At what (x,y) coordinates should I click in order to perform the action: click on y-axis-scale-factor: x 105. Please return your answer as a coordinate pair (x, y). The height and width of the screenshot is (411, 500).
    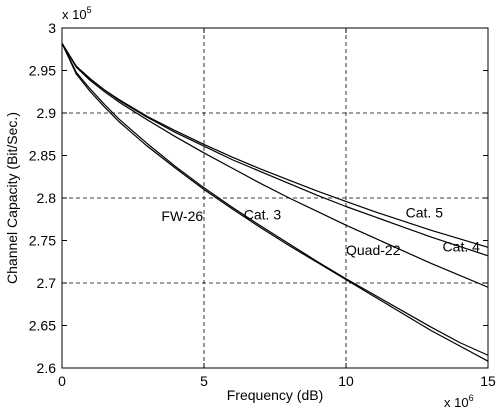
    Looking at the image, I should click on (77, 13).